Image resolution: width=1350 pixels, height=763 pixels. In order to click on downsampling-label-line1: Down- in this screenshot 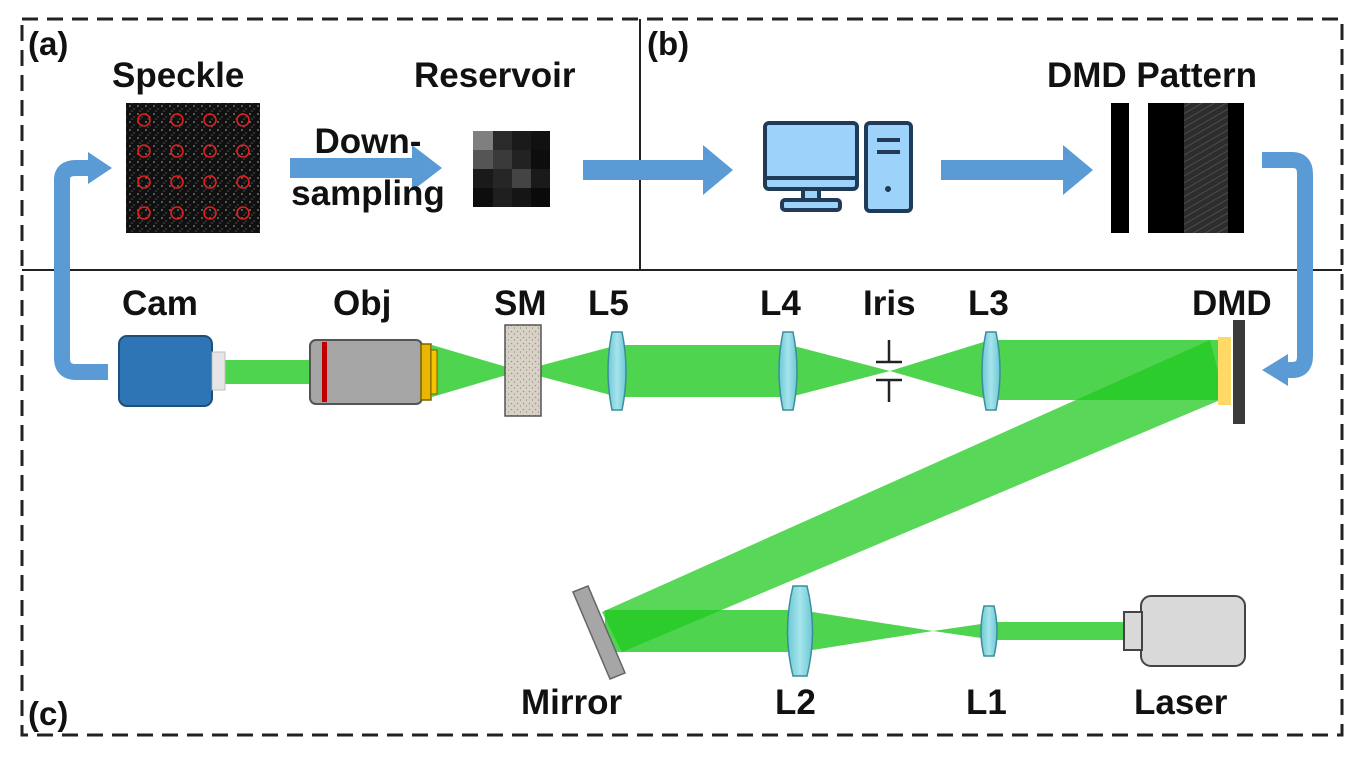, I will do `click(368, 141)`.